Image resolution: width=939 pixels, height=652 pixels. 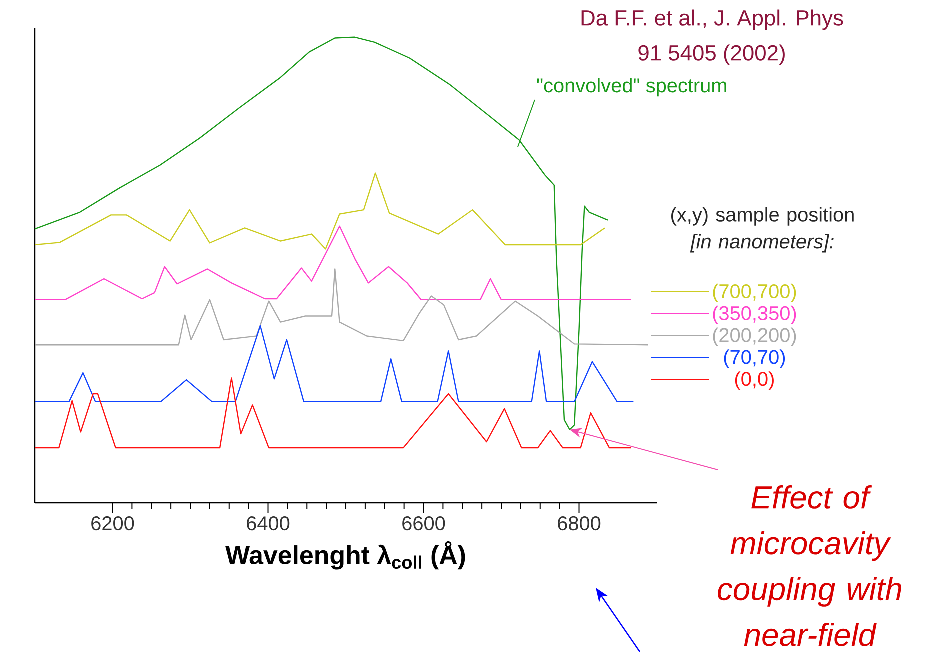 I want to click on x-tick-label: 6600, so click(x=424, y=523).